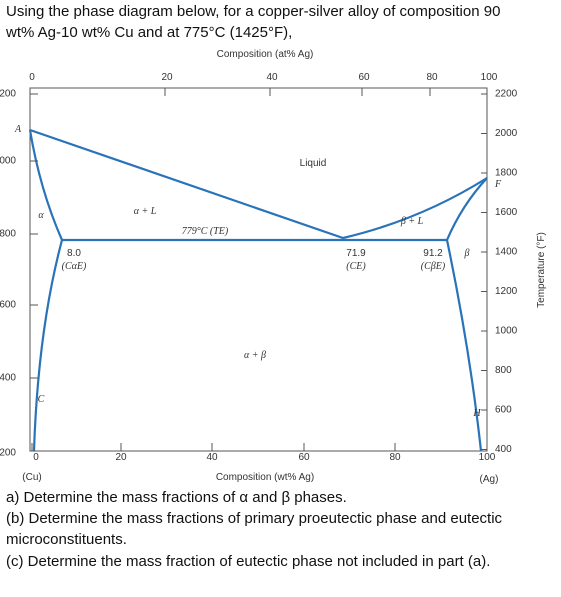 Image resolution: width=561 pixels, height=597 pixels. Describe the element at coordinates (265, 477) in the screenshot. I see `bottom-axis-title: Composition (wt% Ag)` at that location.